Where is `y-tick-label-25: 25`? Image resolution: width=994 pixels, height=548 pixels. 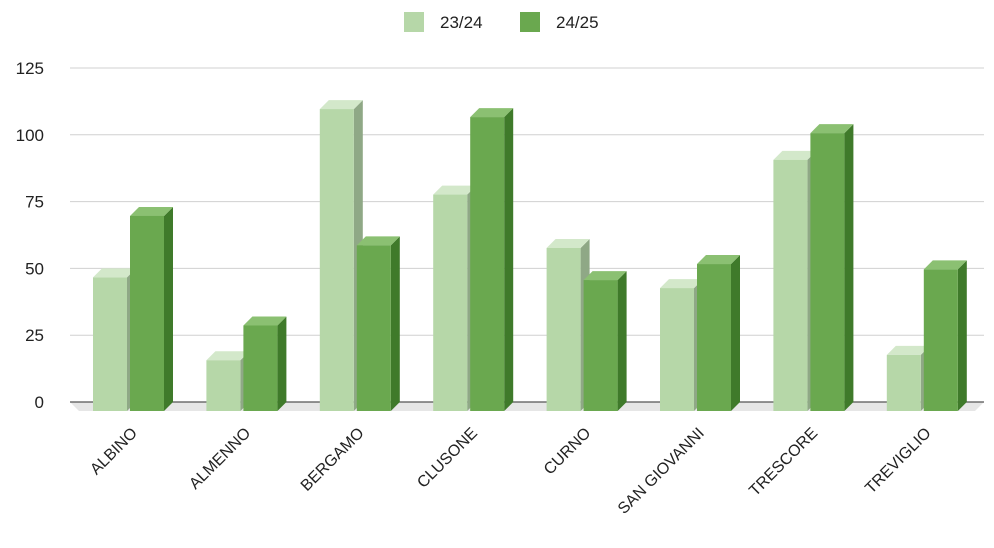 y-tick-label-25: 25 is located at coordinates (34, 335).